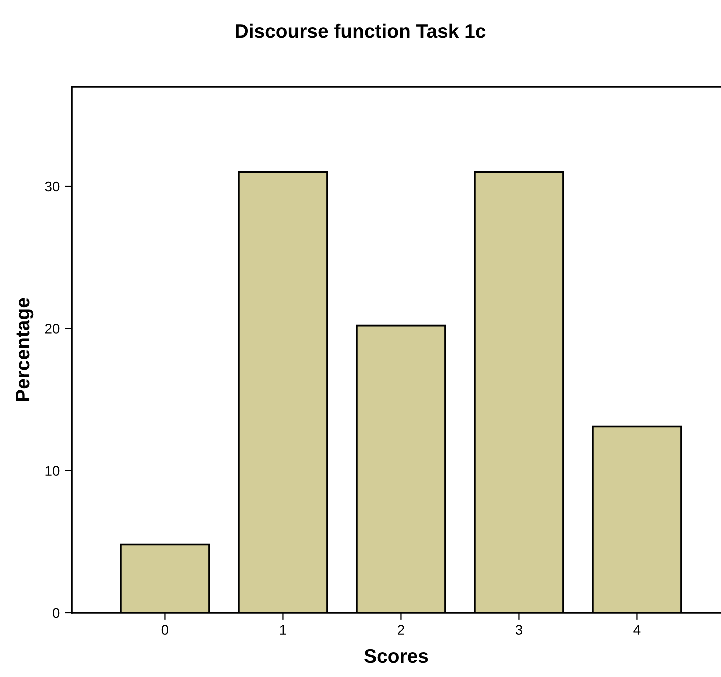 The image size is (721, 677). I want to click on y-tick-label: 0, so click(56, 613).